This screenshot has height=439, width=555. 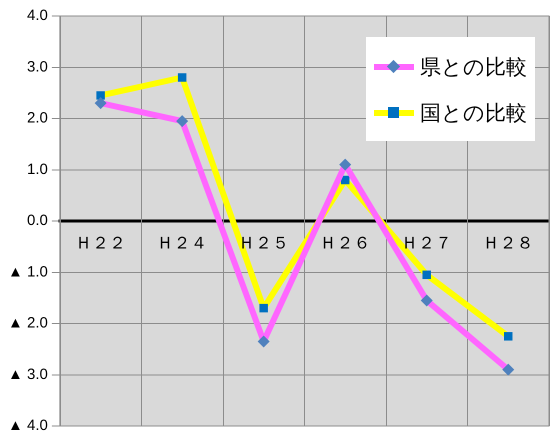 What do you see at coordinates (28, 374) in the screenshot?
I see `y-tick-label: ▲ 3.0` at bounding box center [28, 374].